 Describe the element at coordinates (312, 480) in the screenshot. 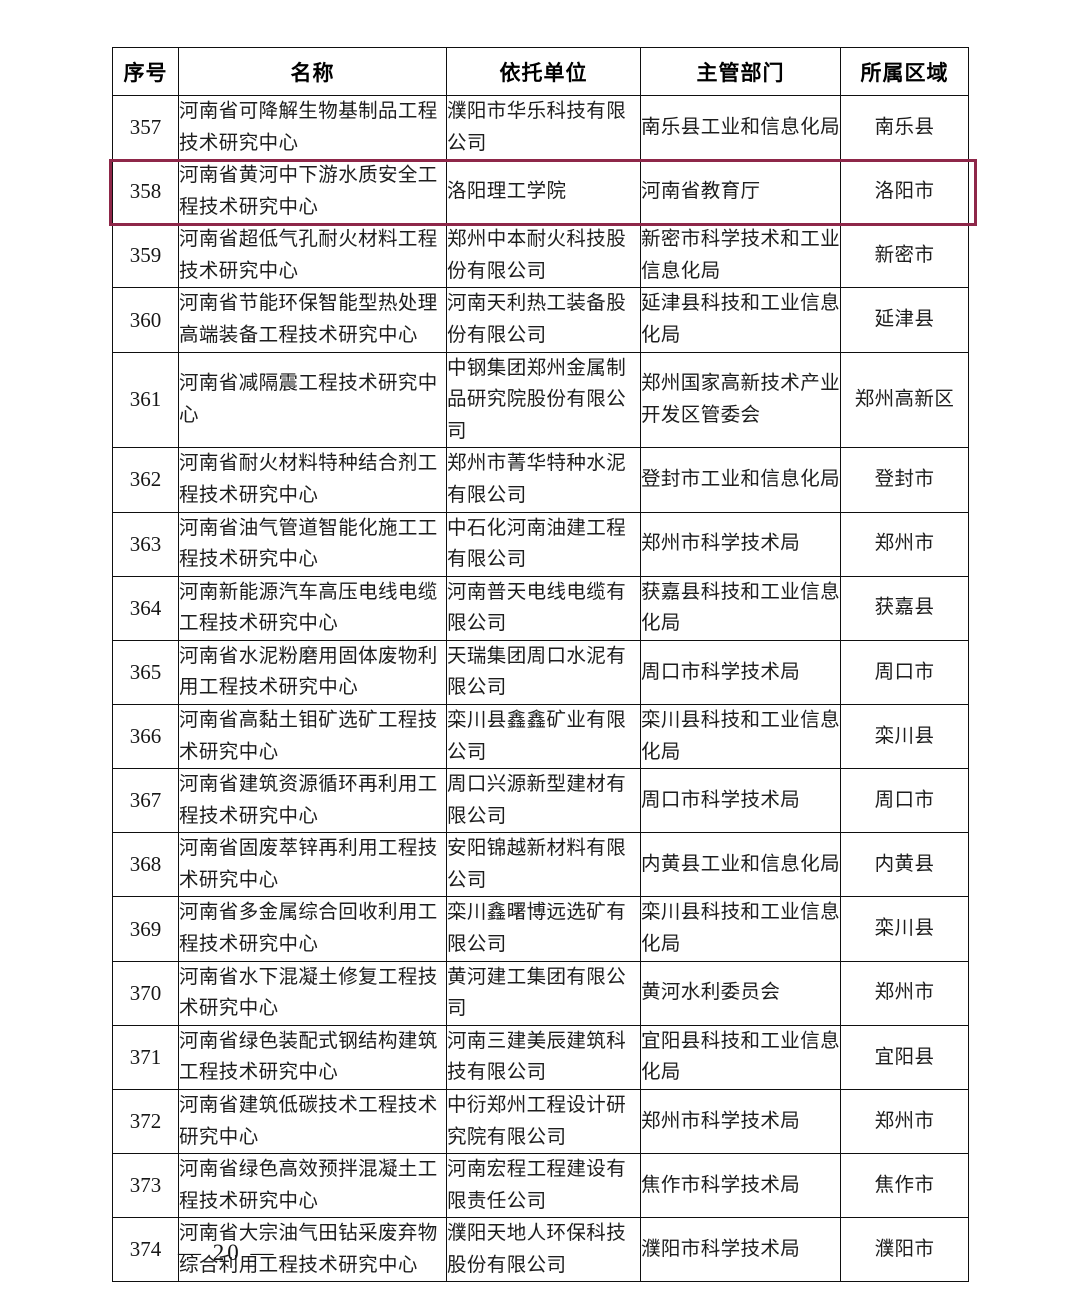

I see `cell-center-name: 河南省耐火材料特种结合剂工程技术研究中心` at that location.